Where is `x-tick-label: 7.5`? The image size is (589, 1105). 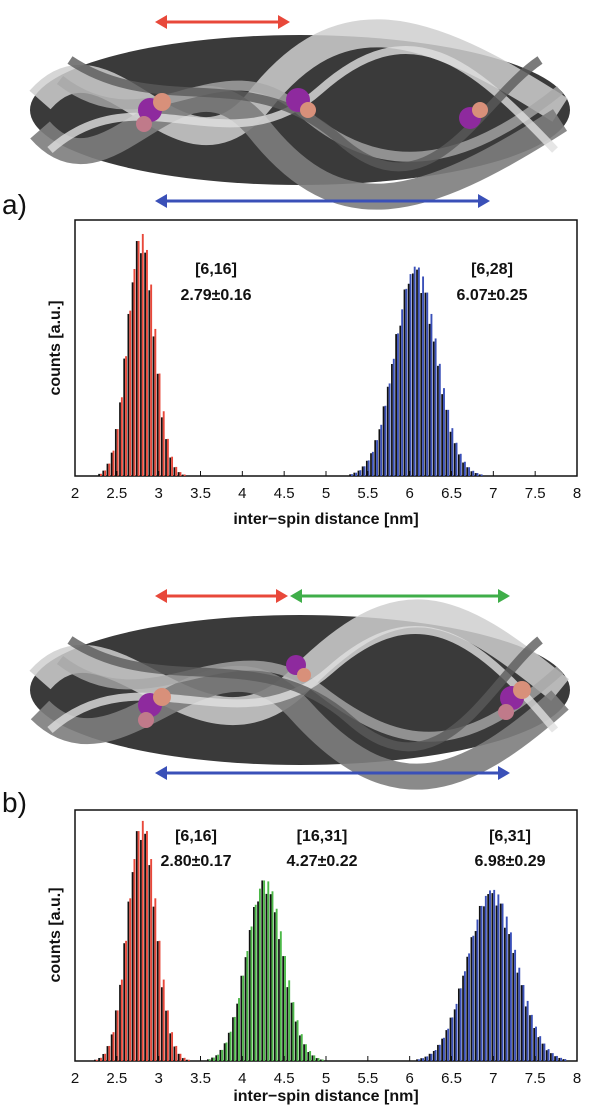
x-tick-label: 7.5 is located at coordinates (535, 493).